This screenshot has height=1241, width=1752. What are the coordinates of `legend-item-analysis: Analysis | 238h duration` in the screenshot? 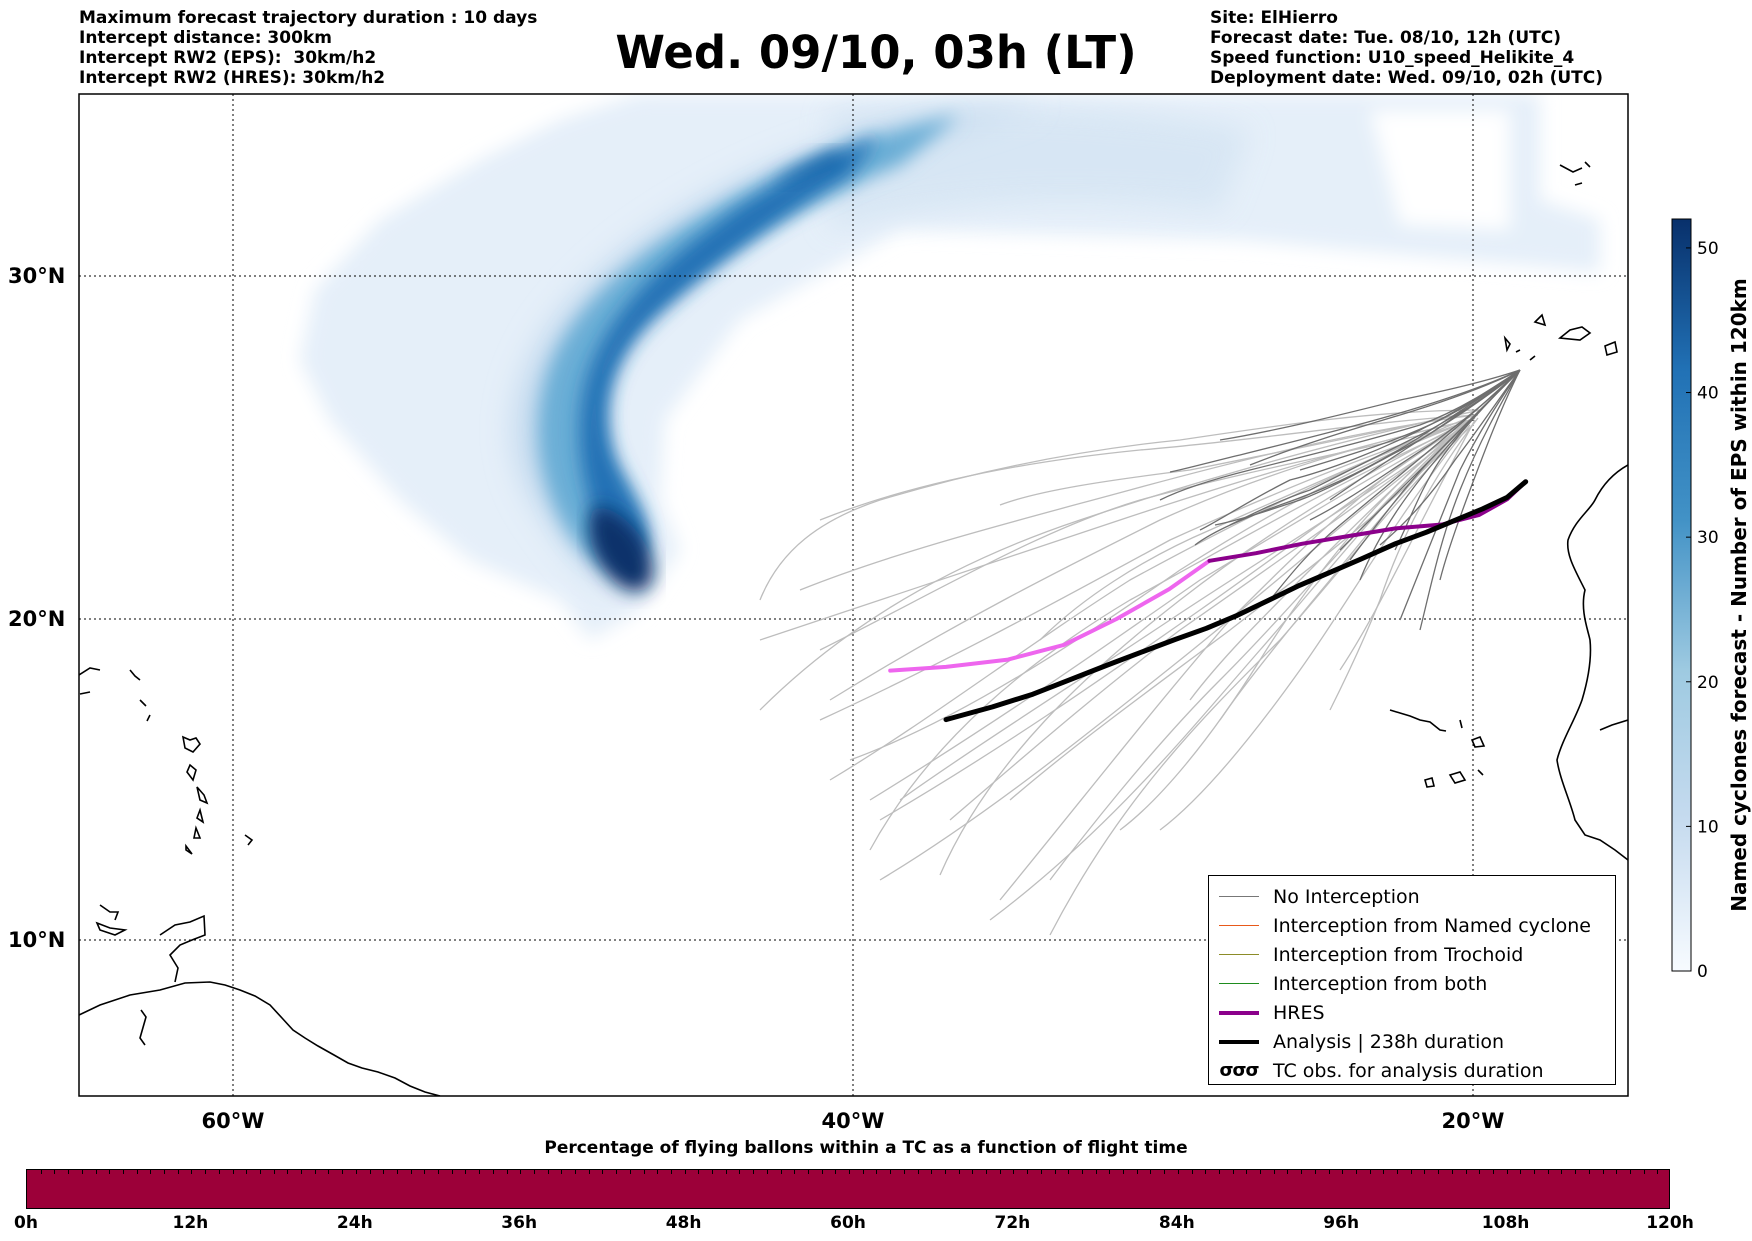 It's located at (1412, 1041).